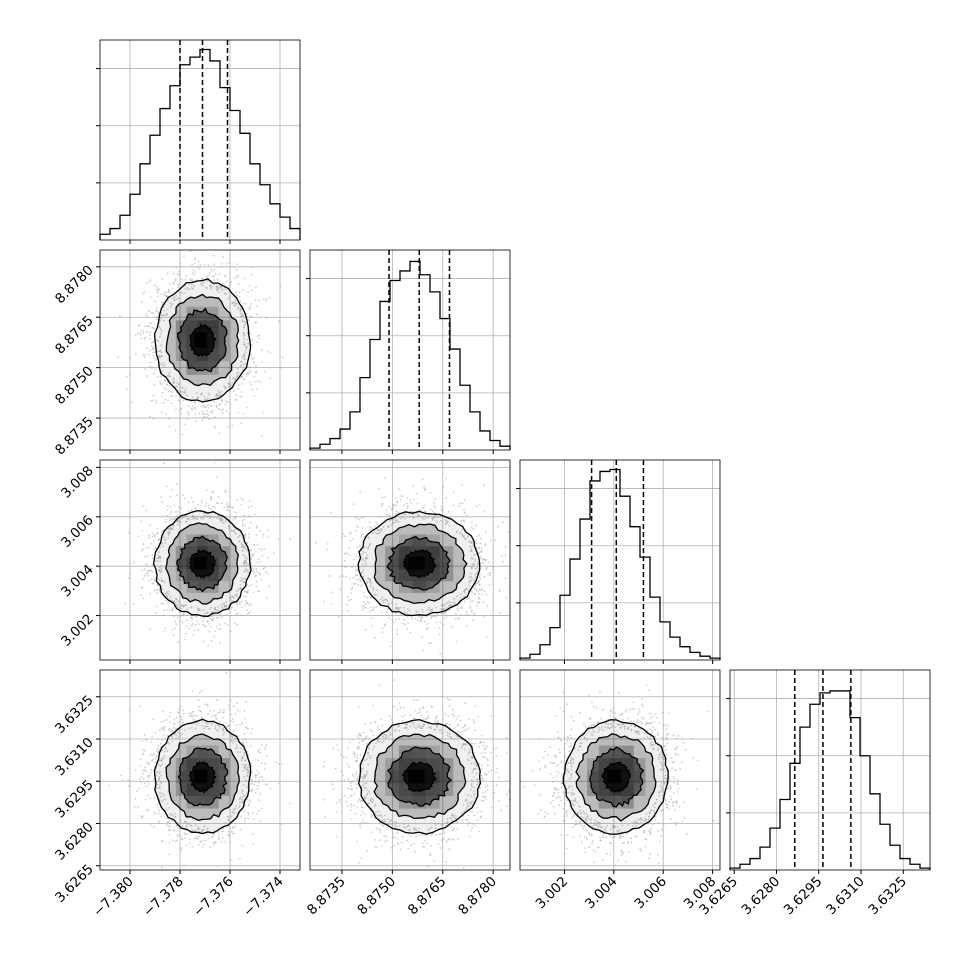  Describe the element at coordinates (376, 896) in the screenshot. I see `x-tick-label: 8.8750` at that location.